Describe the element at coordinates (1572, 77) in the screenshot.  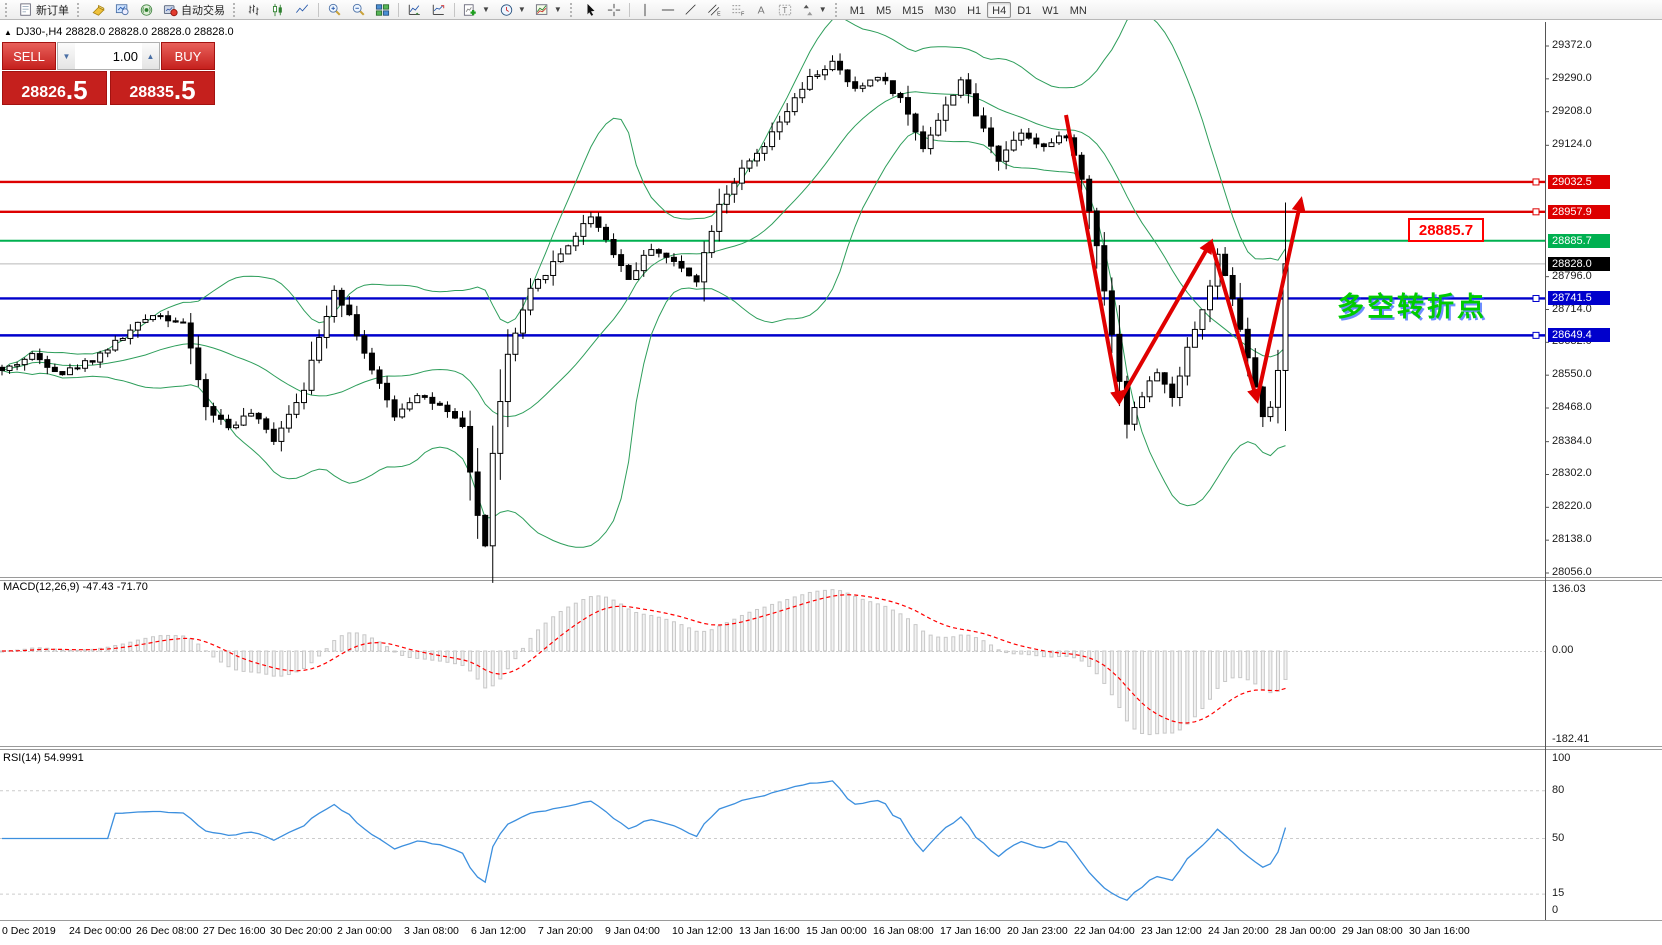
I see `price-axis-tick: 29290.0` at that location.